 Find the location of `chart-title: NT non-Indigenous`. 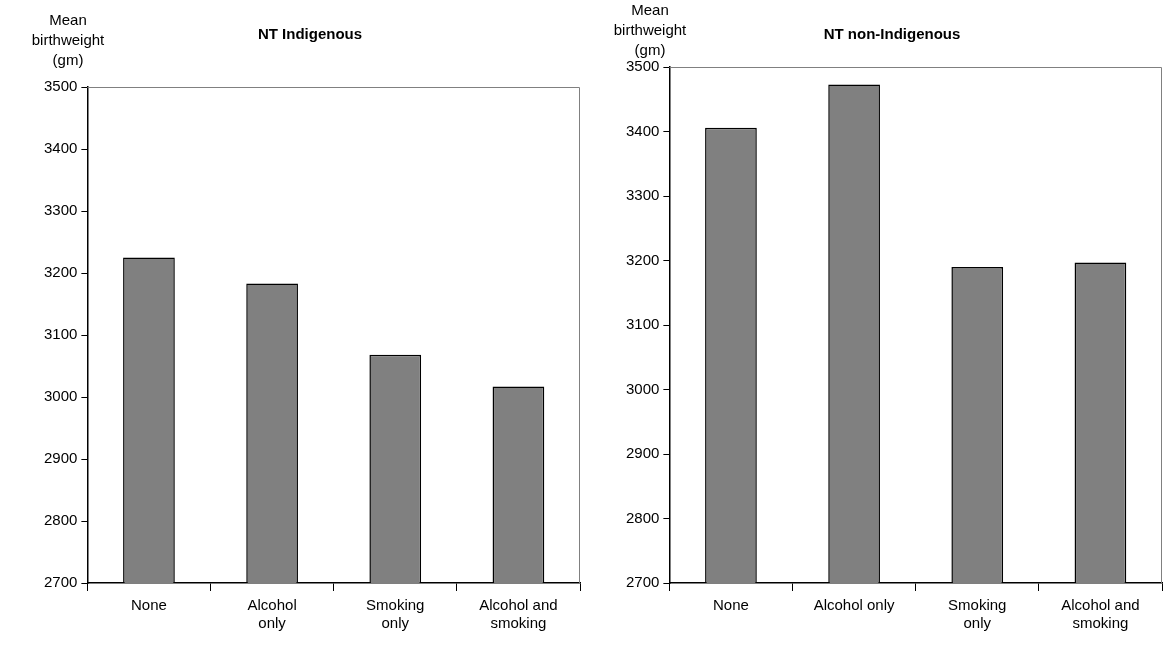

chart-title: NT non-Indigenous is located at coordinates (892, 34).